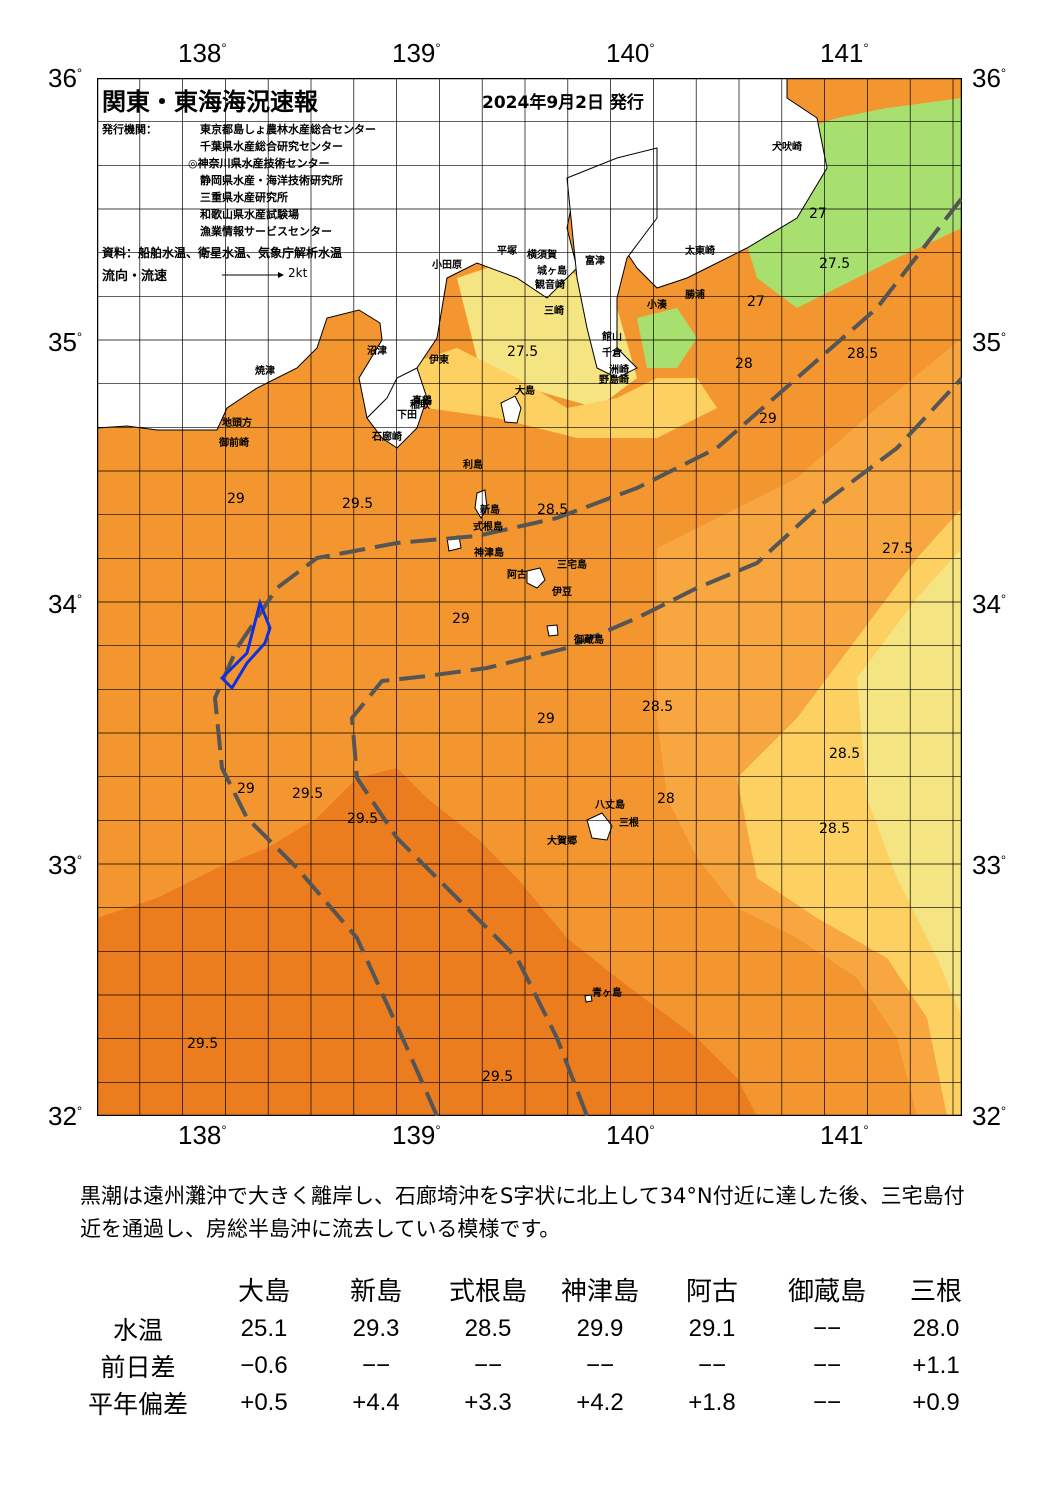  What do you see at coordinates (512, 988) in the screenshot?
I see `zone-29-5-blob` at bounding box center [512, 988].